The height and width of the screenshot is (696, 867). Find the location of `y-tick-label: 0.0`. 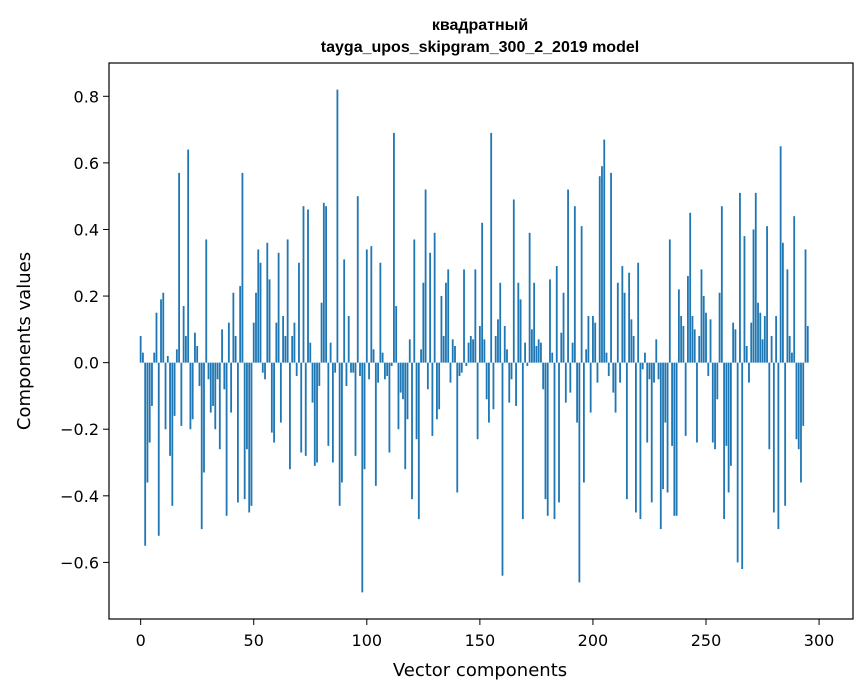

y-tick-label: 0.0 is located at coordinates (86, 363).